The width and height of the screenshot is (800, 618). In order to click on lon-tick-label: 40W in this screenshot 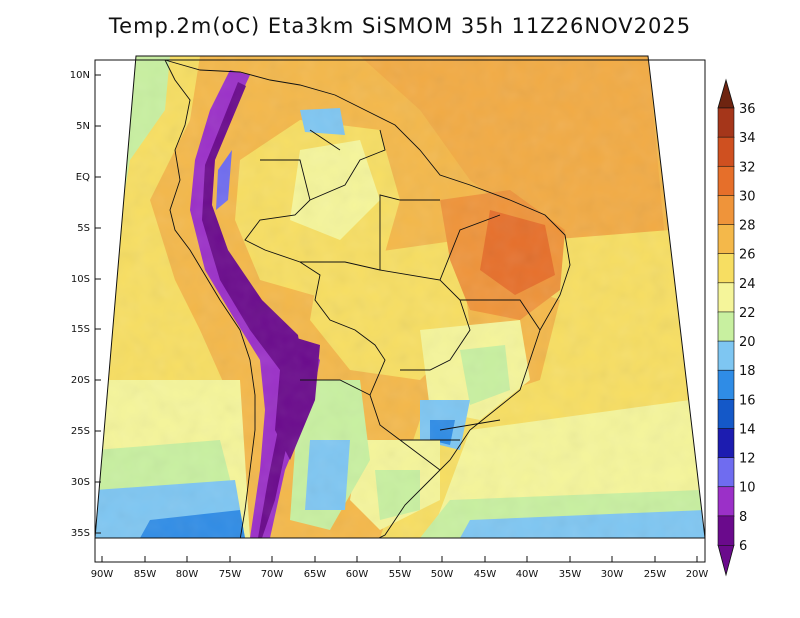, I will do `click(527, 574)`.